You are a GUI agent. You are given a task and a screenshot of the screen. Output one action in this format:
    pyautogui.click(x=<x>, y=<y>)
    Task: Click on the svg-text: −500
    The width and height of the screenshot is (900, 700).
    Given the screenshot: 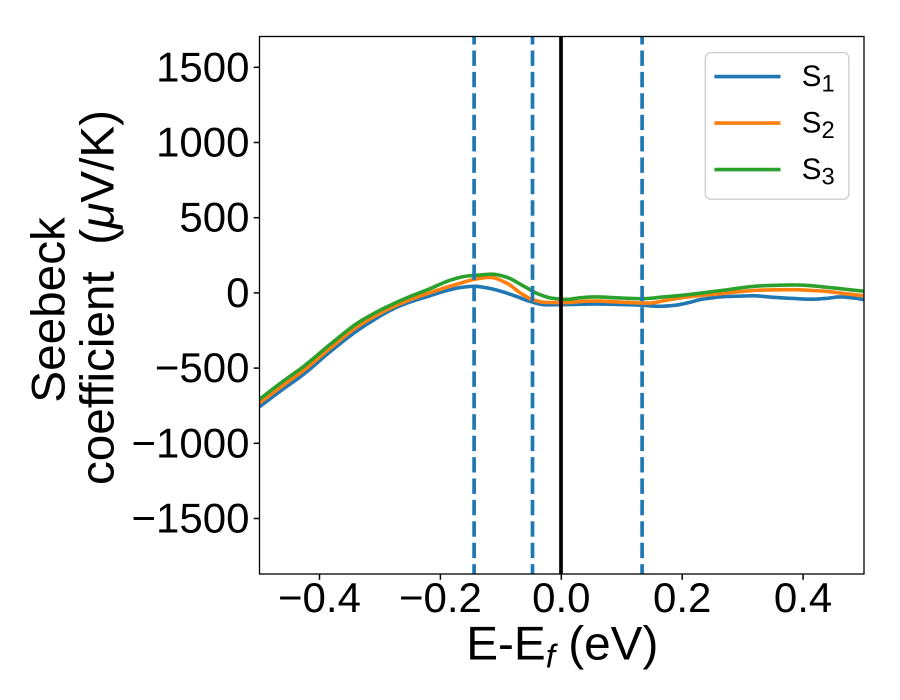 What is the action you would take?
    pyautogui.click(x=202, y=367)
    